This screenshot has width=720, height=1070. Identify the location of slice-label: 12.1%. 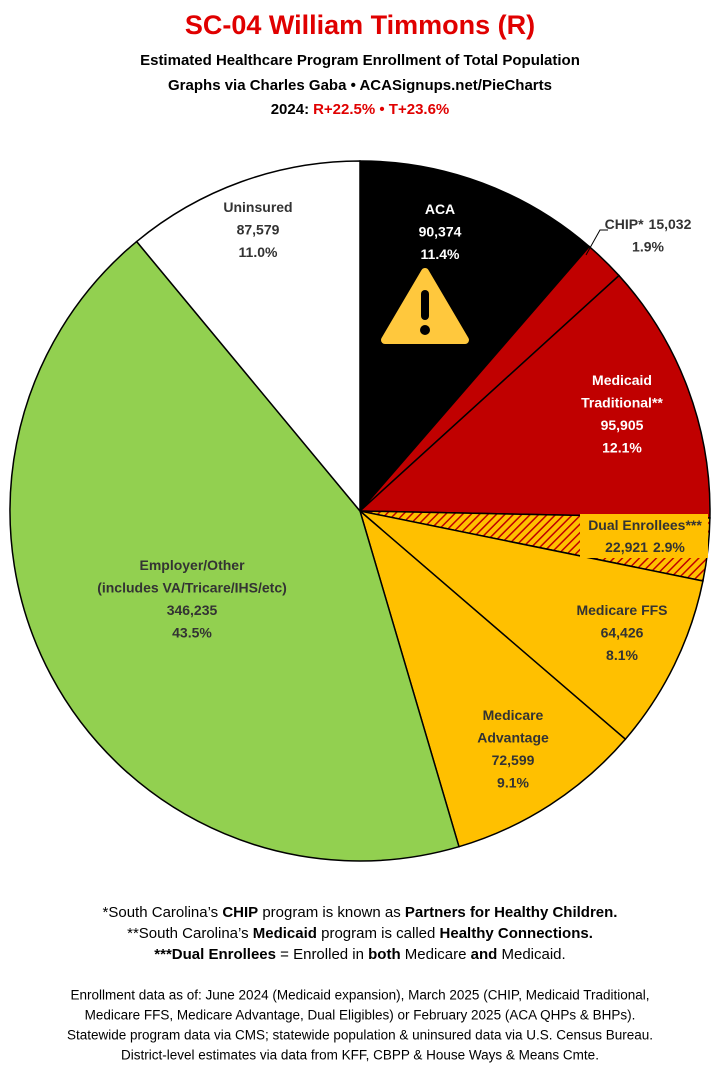
(622, 447).